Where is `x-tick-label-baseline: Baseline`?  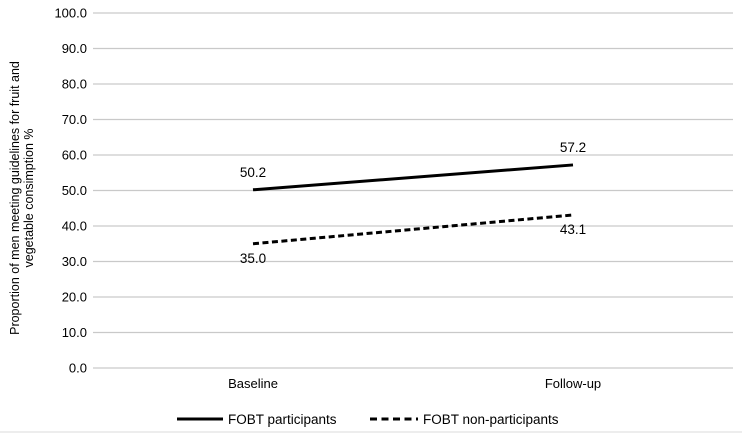 x-tick-label-baseline: Baseline is located at coordinates (253, 383).